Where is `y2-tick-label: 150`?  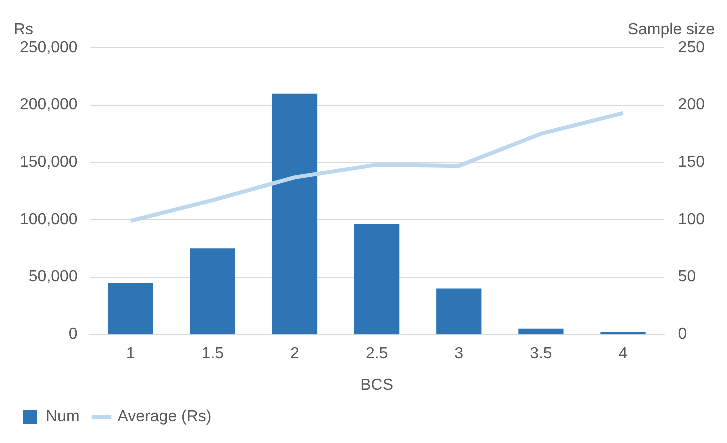 y2-tick-label: 150 is located at coordinates (692, 163).